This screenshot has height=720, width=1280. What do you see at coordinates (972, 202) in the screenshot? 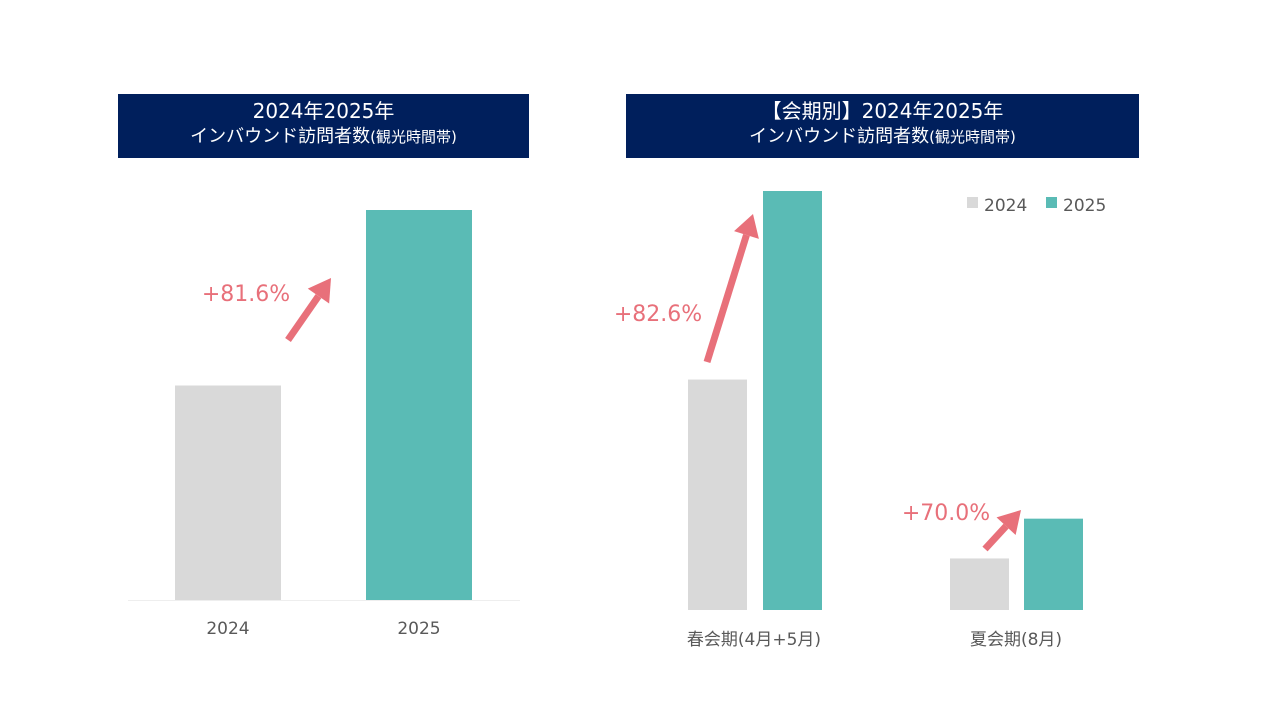
I see `legend-swatch-2024` at bounding box center [972, 202].